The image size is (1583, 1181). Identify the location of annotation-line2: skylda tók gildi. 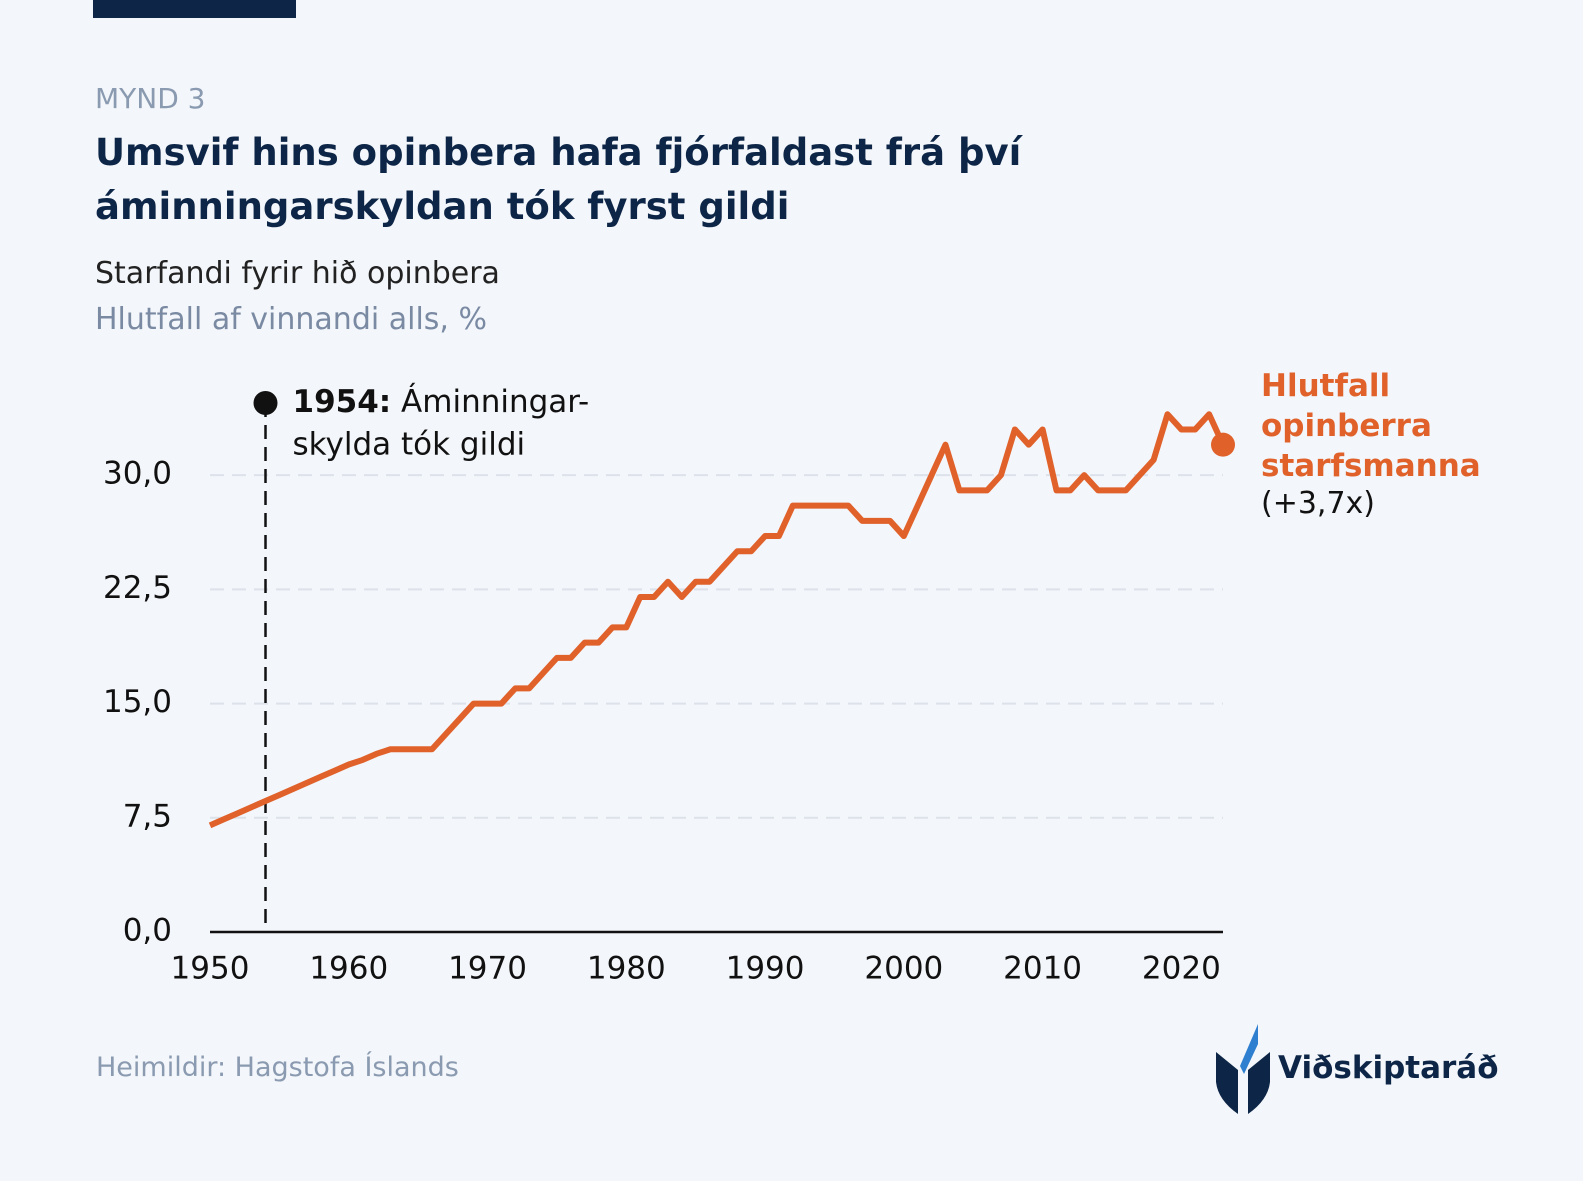
(409, 445).